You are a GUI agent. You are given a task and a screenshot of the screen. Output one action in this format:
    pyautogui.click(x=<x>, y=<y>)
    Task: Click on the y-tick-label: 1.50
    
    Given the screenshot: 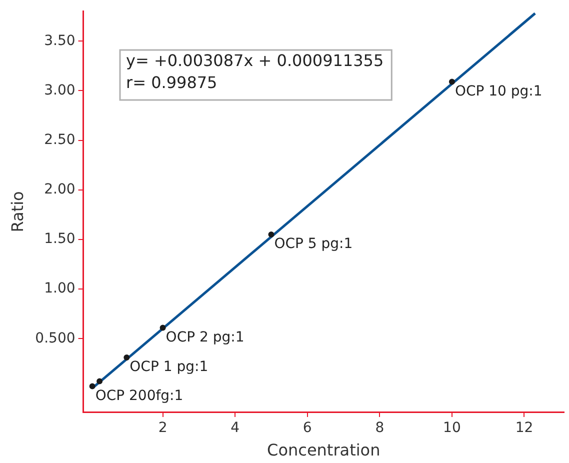 What is the action you would take?
    pyautogui.click(x=60, y=239)
    